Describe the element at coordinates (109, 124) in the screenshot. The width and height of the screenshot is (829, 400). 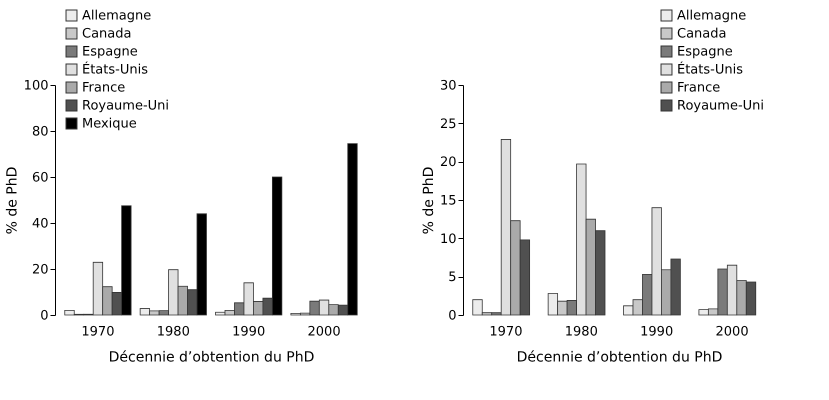
I see `legend-label: Mexique` at that location.